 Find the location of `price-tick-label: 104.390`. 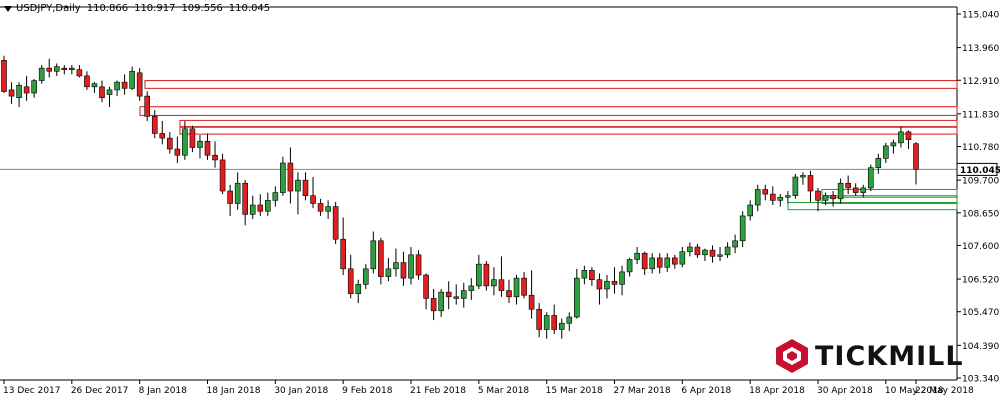

price-tick-label: 104.390 is located at coordinates (980, 347).